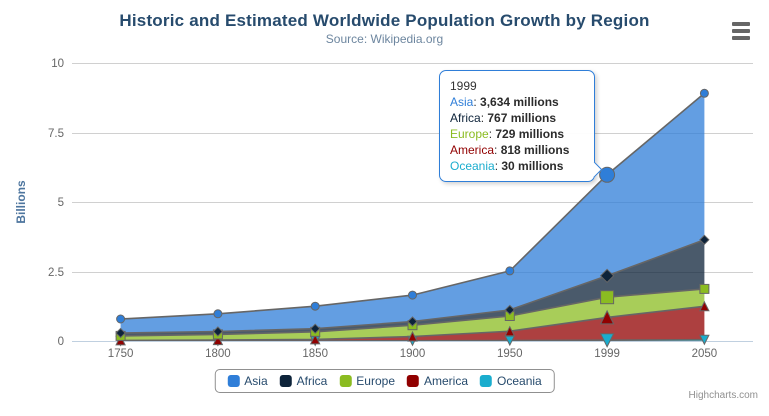 The height and width of the screenshot is (416, 769). I want to click on tooltip-row: Asia: 3,634 millions, so click(504, 102).